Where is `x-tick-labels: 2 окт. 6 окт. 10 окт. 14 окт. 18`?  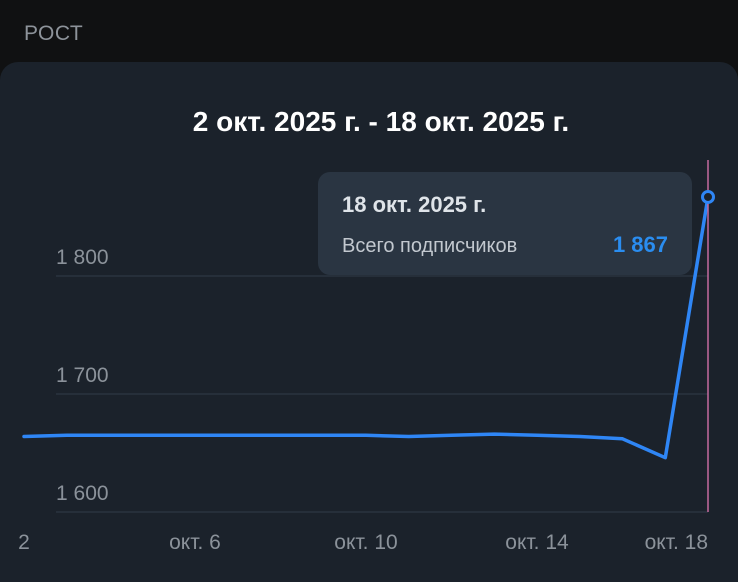 x-tick-labels: 2 окт. 6 окт. 10 окт. 14 окт. 18 is located at coordinates (363, 542).